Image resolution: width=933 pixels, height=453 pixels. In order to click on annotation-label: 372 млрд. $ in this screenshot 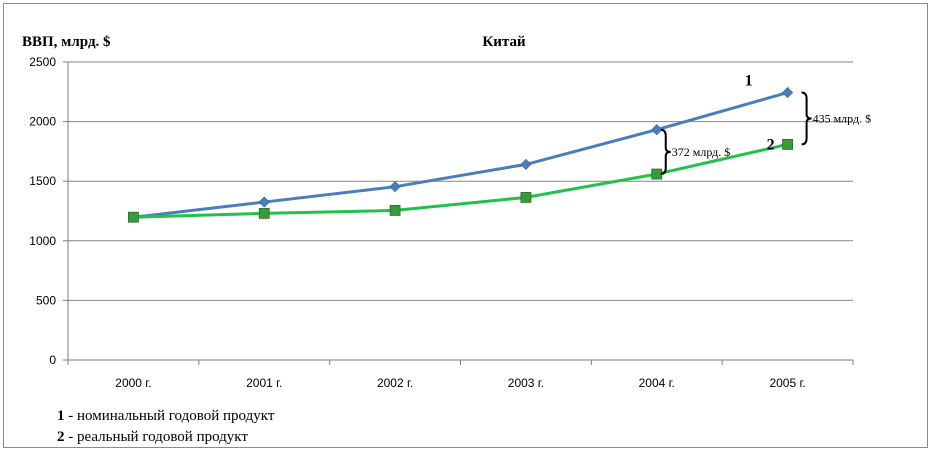, I will do `click(701, 152)`.